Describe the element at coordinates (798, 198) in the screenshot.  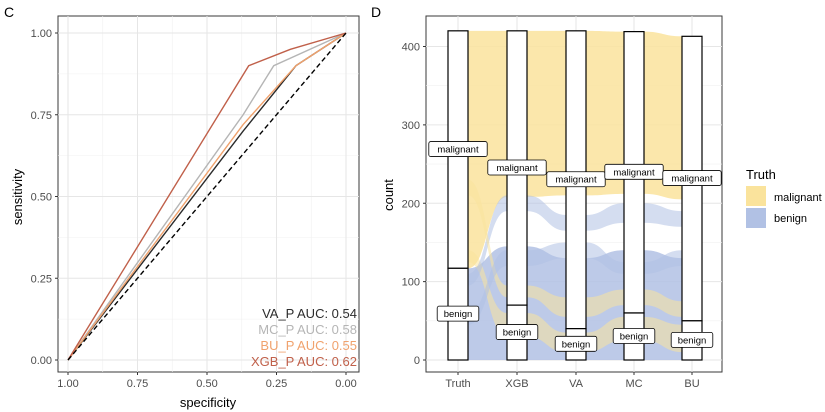
I see `legend-label-malignant: malignant` at that location.